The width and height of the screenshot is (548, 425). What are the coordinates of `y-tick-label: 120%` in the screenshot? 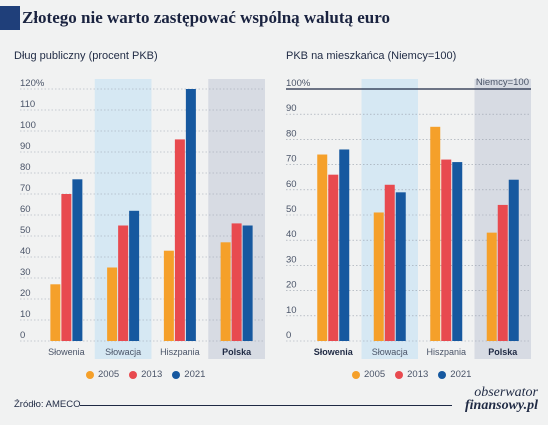 It's located at (32, 83).